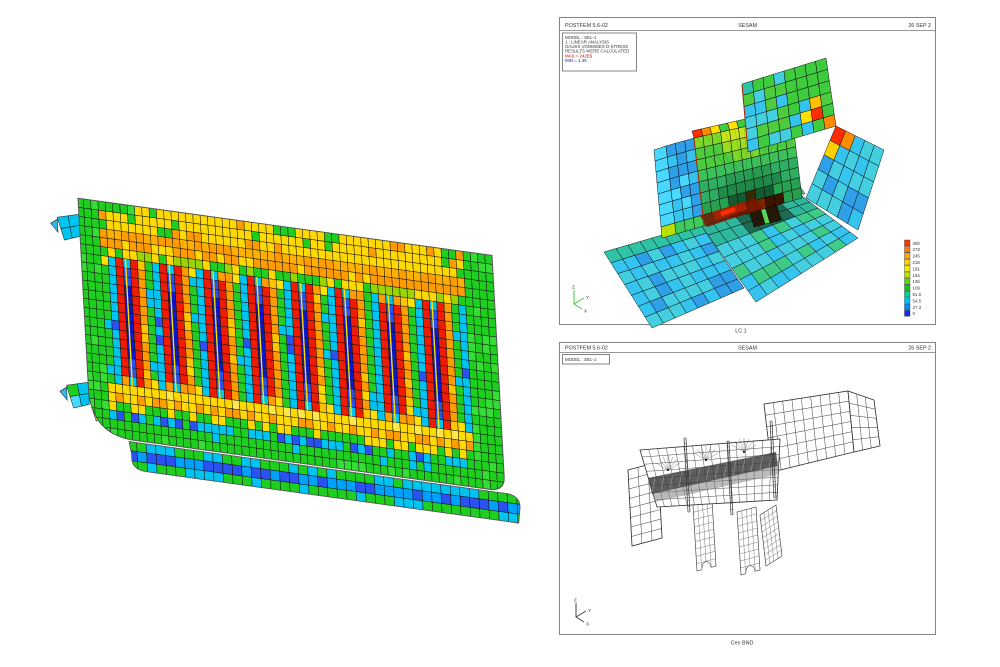  Describe the element at coordinates (672, 465) in the screenshot. I see `fan-mesh-line` at that location.